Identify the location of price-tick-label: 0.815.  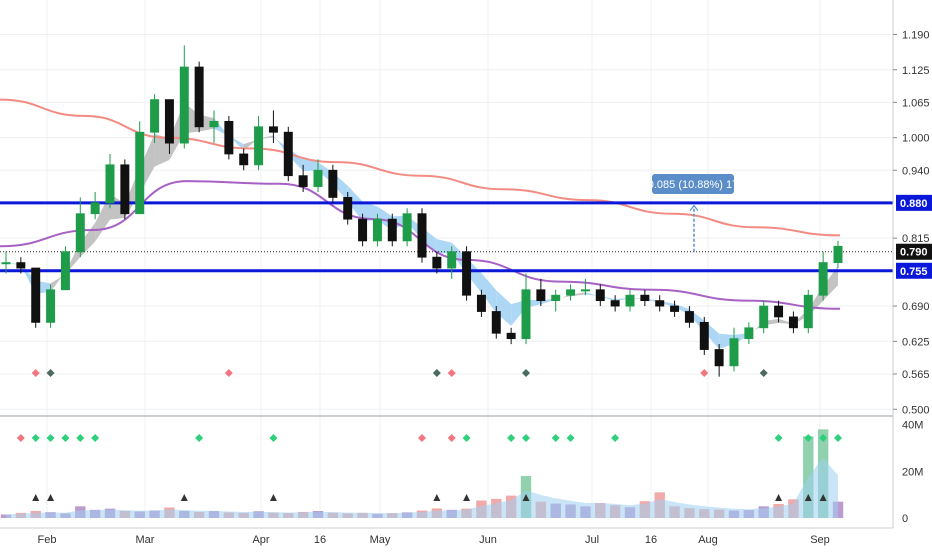
(916, 239).